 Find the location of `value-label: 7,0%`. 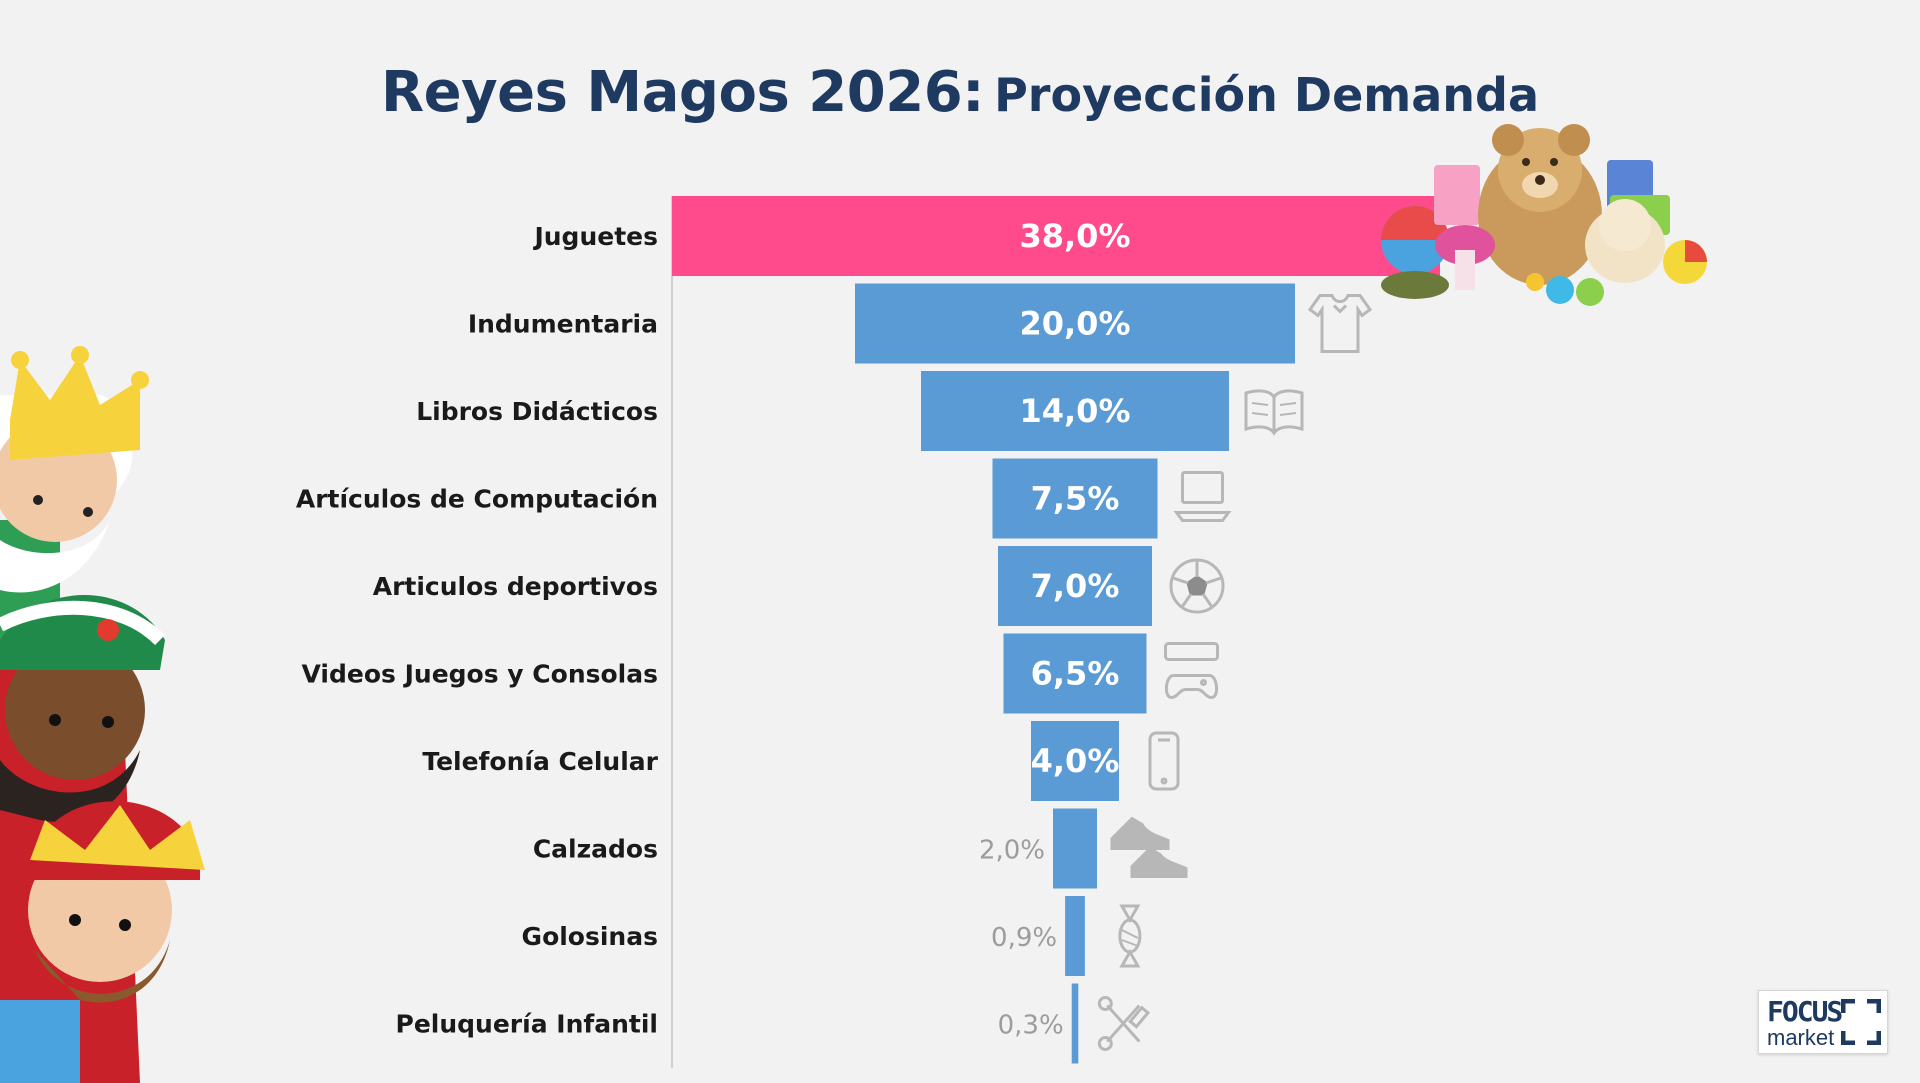

value-label: 7,0% is located at coordinates (1075, 586).